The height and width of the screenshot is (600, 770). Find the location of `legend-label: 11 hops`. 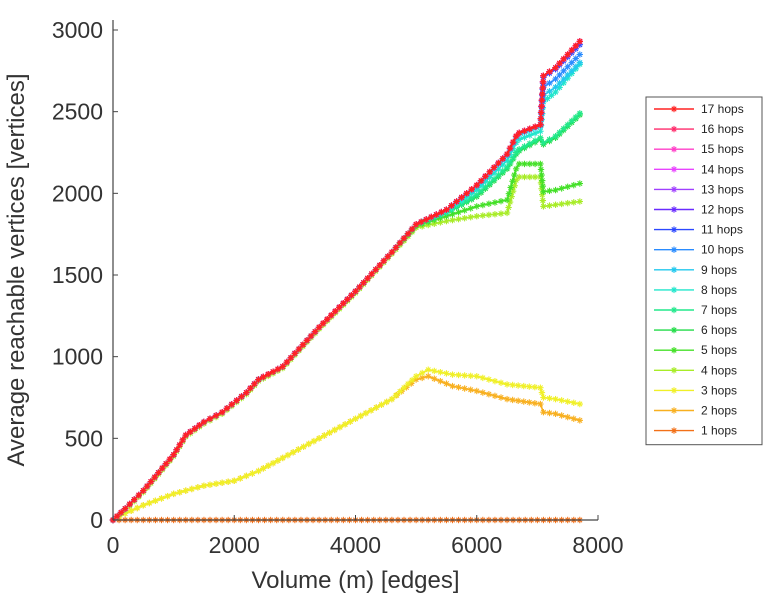

legend-label: 11 hops is located at coordinates (722, 230).